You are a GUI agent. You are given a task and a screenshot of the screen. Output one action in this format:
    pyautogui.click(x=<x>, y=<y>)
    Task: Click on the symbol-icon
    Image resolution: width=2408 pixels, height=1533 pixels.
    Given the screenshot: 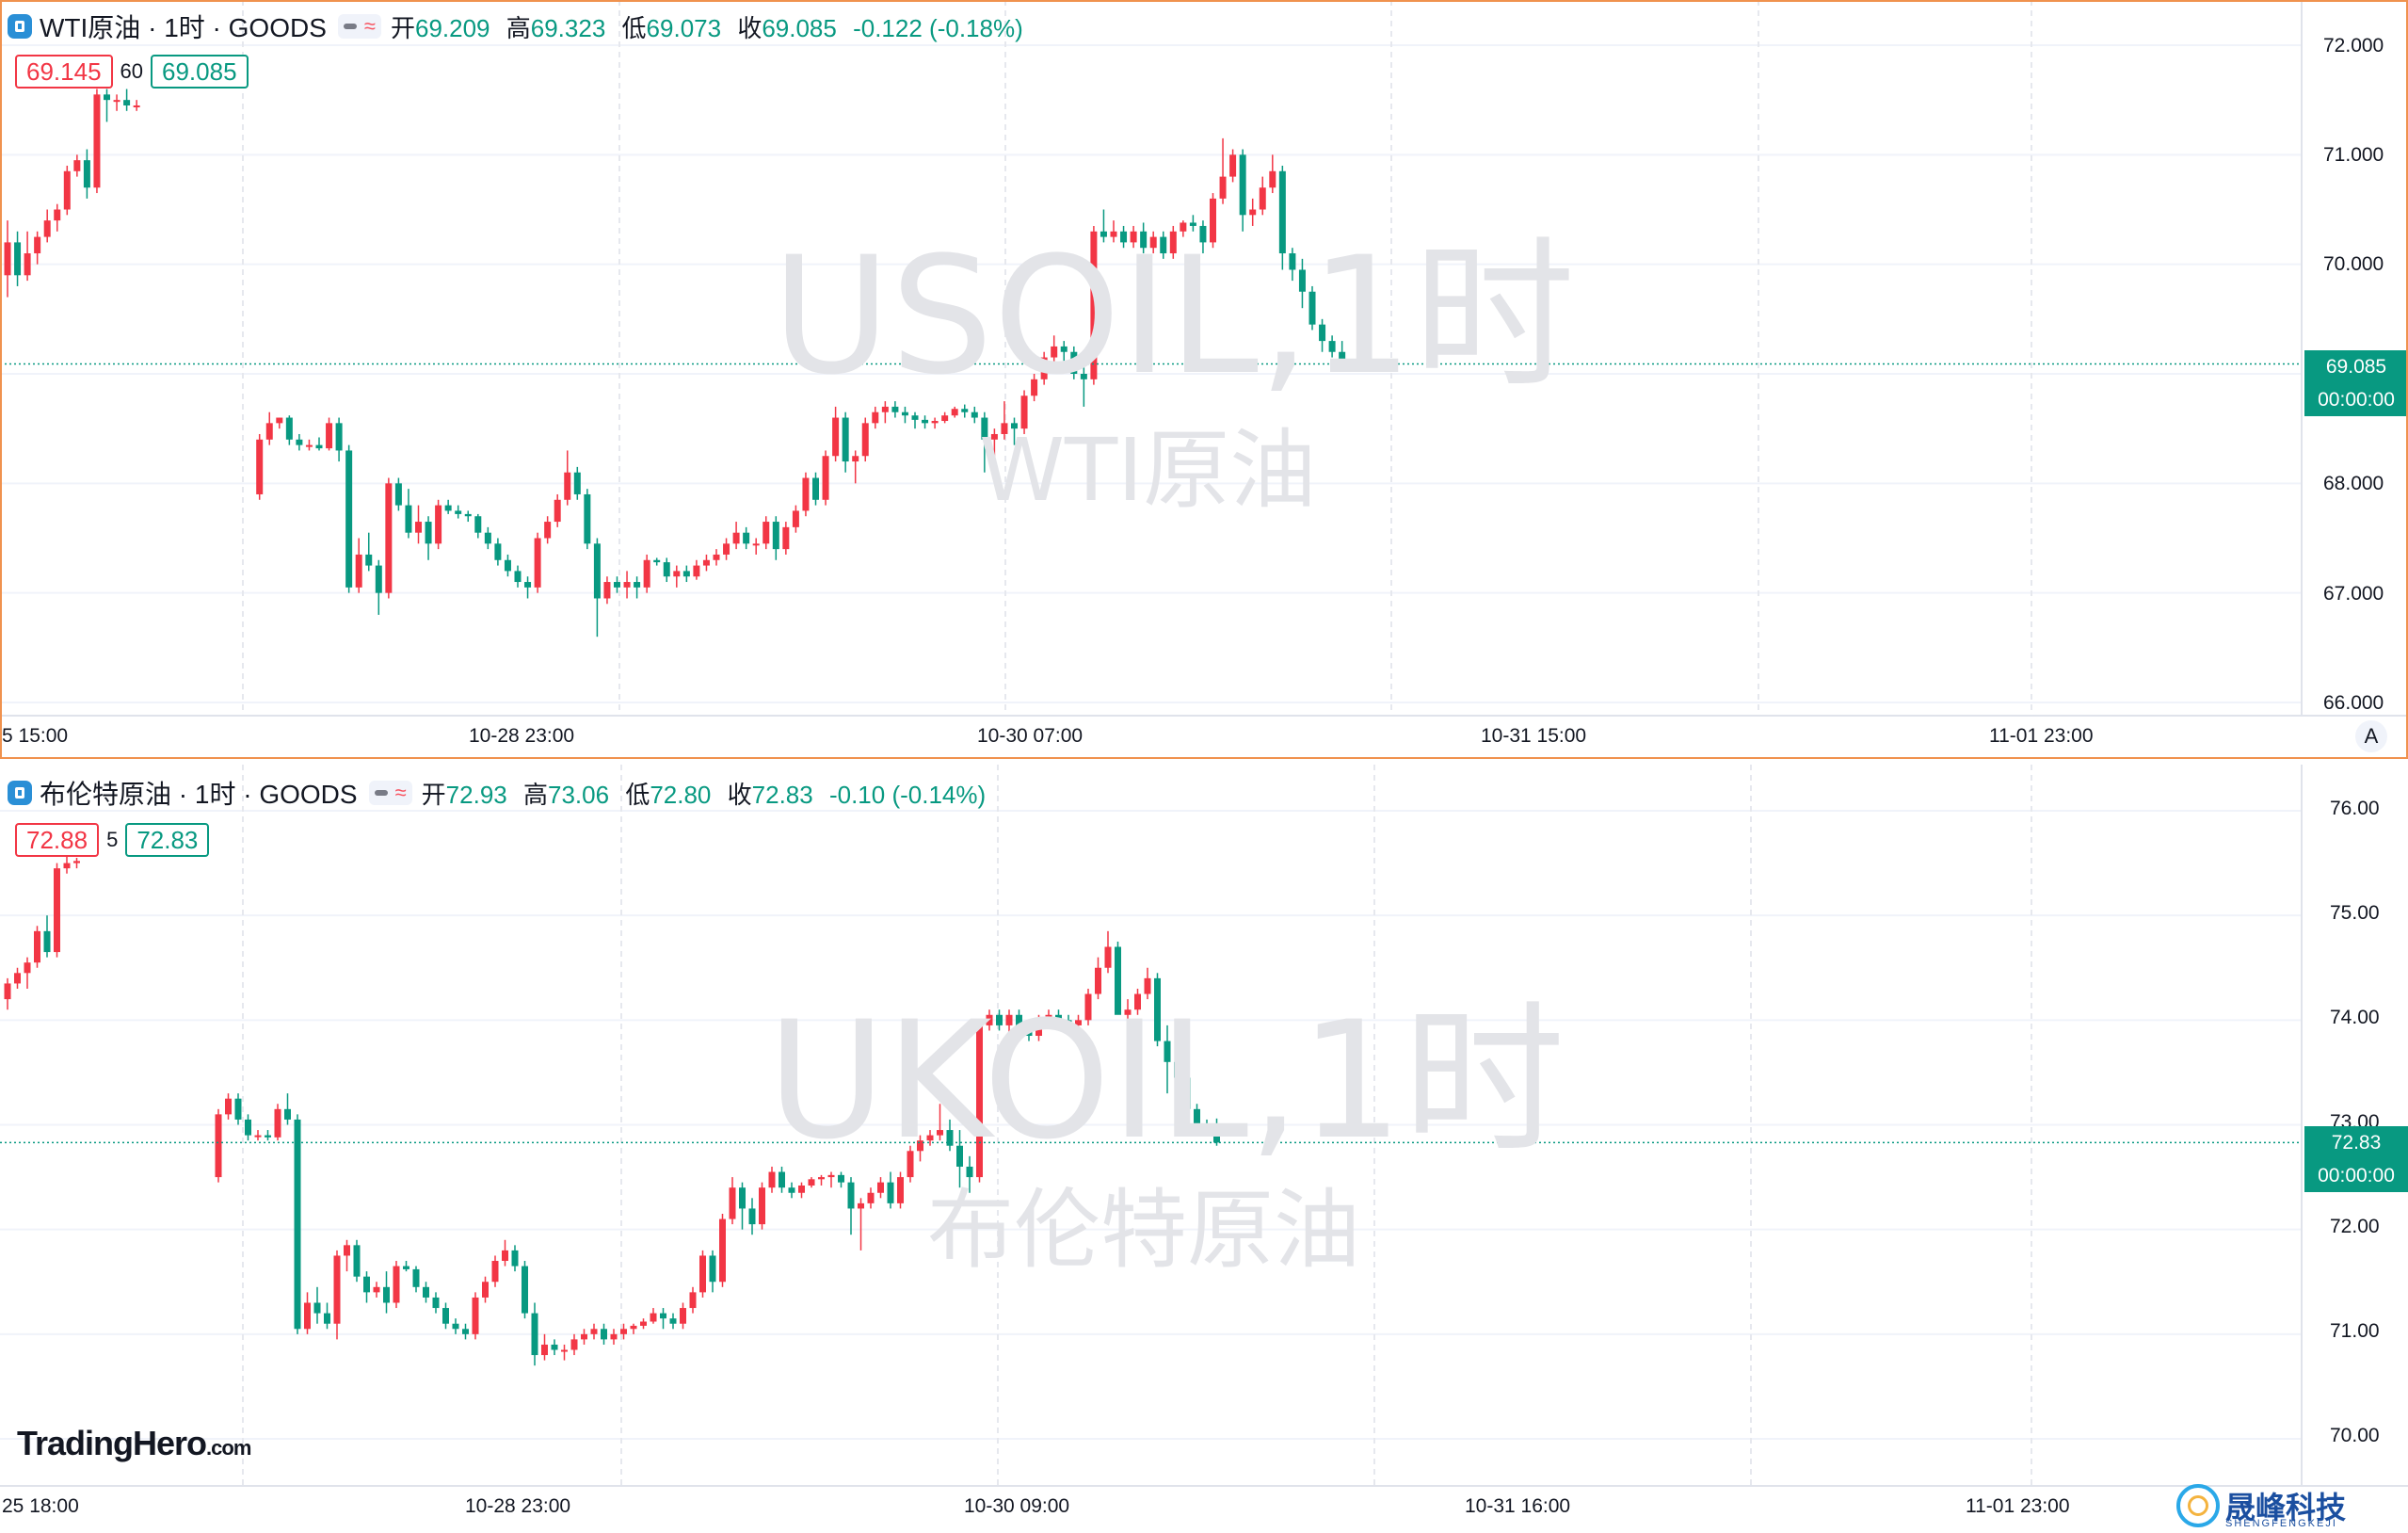 What is the action you would take?
    pyautogui.click(x=20, y=26)
    